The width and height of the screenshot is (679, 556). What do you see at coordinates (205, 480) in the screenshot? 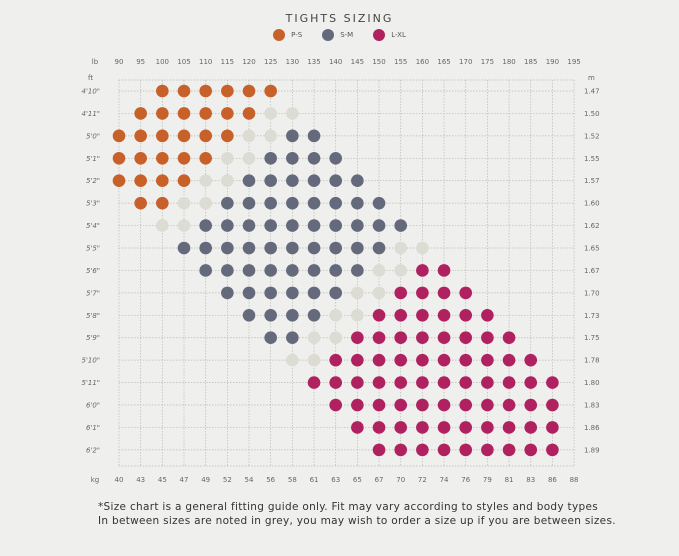
I see `kg-tick-label: 49` at bounding box center [205, 480].